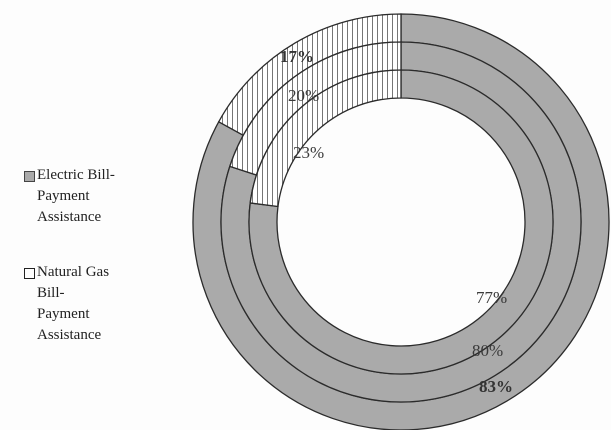 The height and width of the screenshot is (430, 611). I want to click on label-inner-electric: 77%, so click(491, 297).